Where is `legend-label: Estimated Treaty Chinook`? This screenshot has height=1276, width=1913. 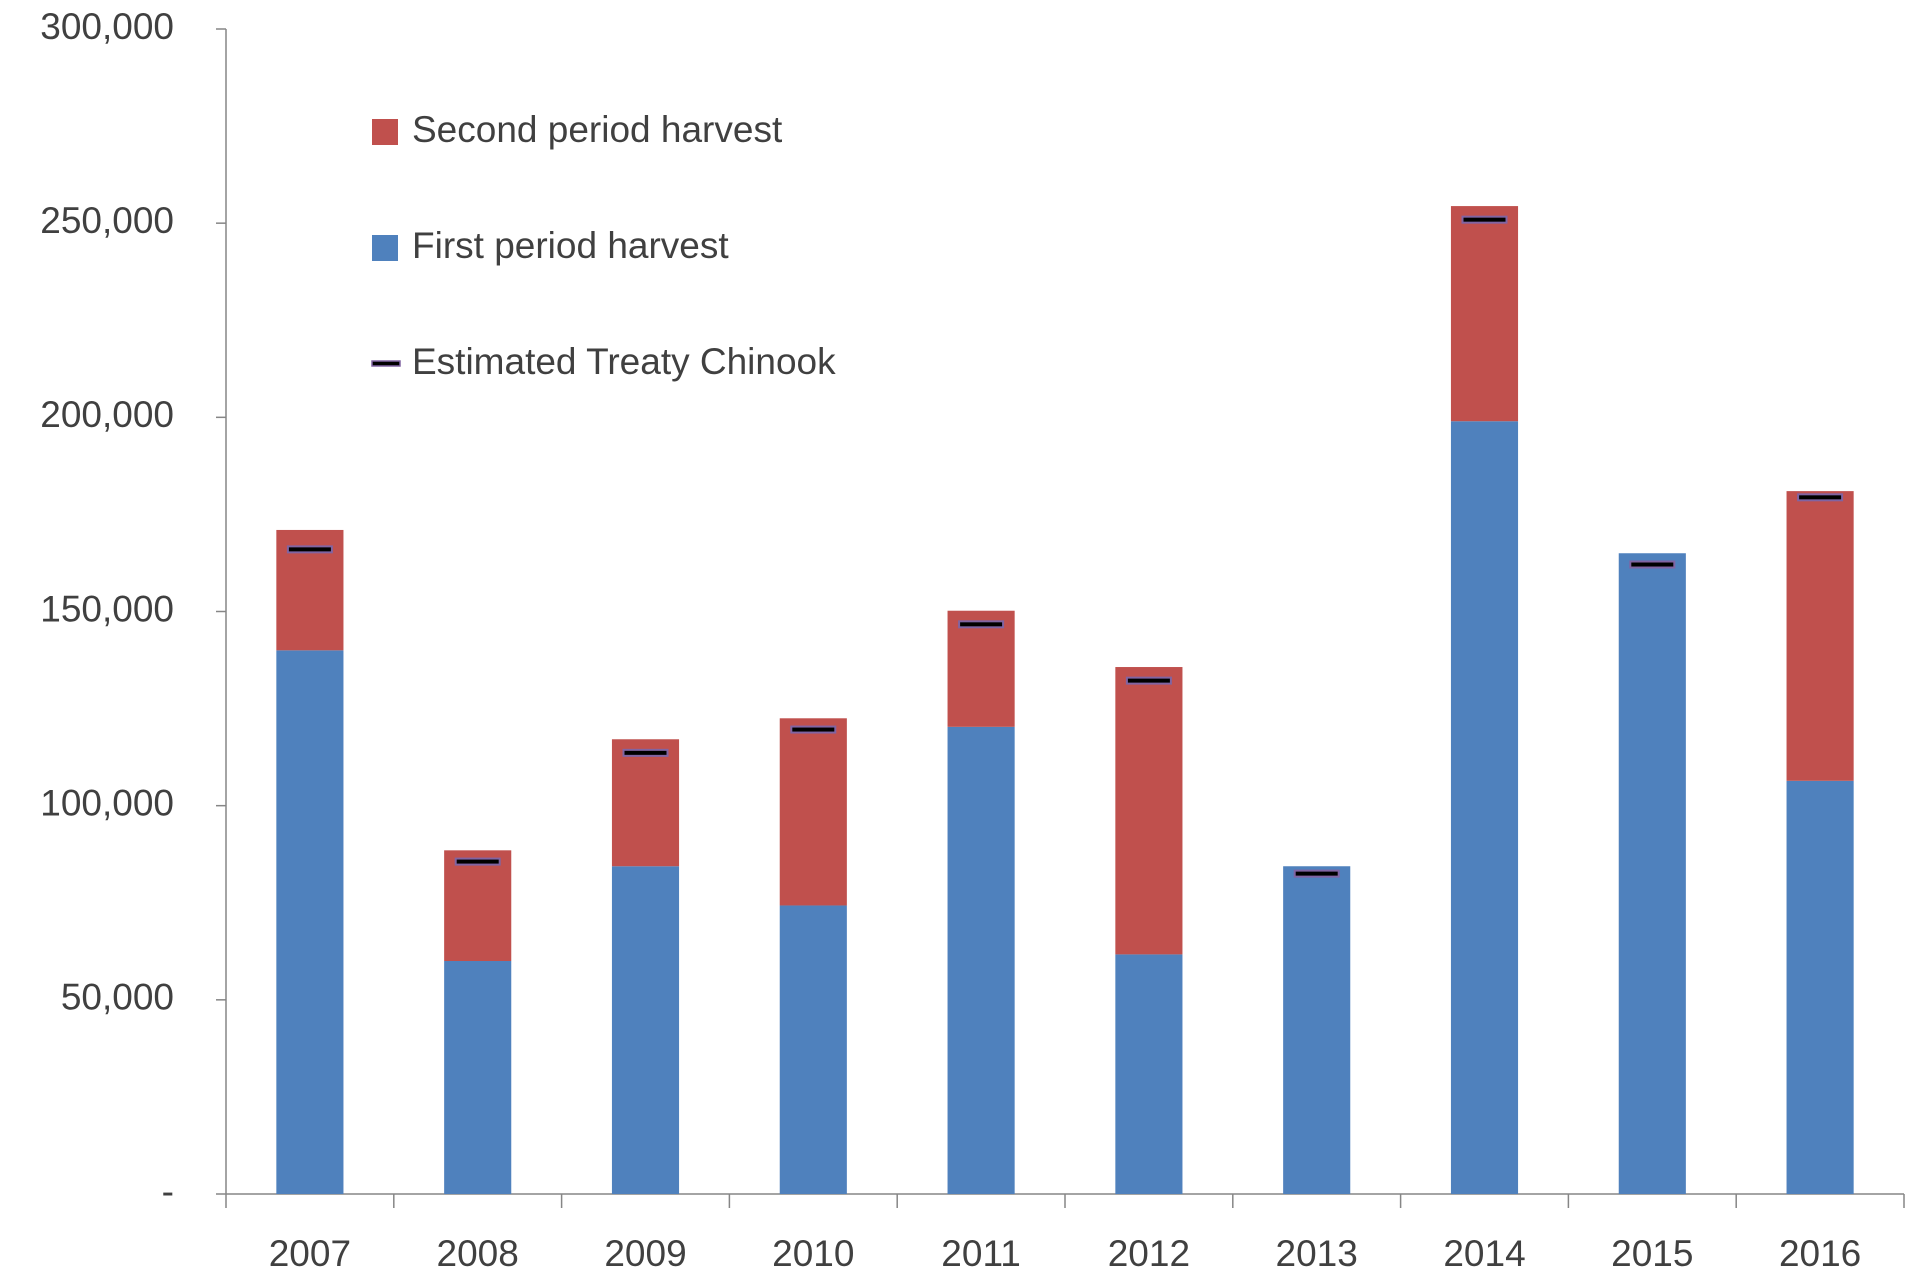
legend-label: Estimated Treaty Chinook is located at coordinates (624, 361).